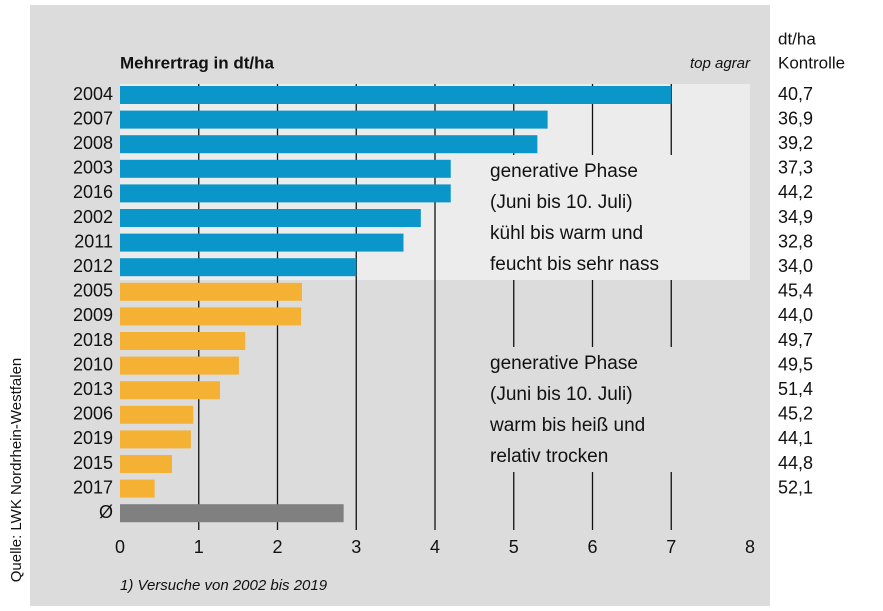 Image resolution: width=883 pixels, height=611 pixels. What do you see at coordinates (93, 487) in the screenshot?
I see `y-tick-label: 2017` at bounding box center [93, 487].